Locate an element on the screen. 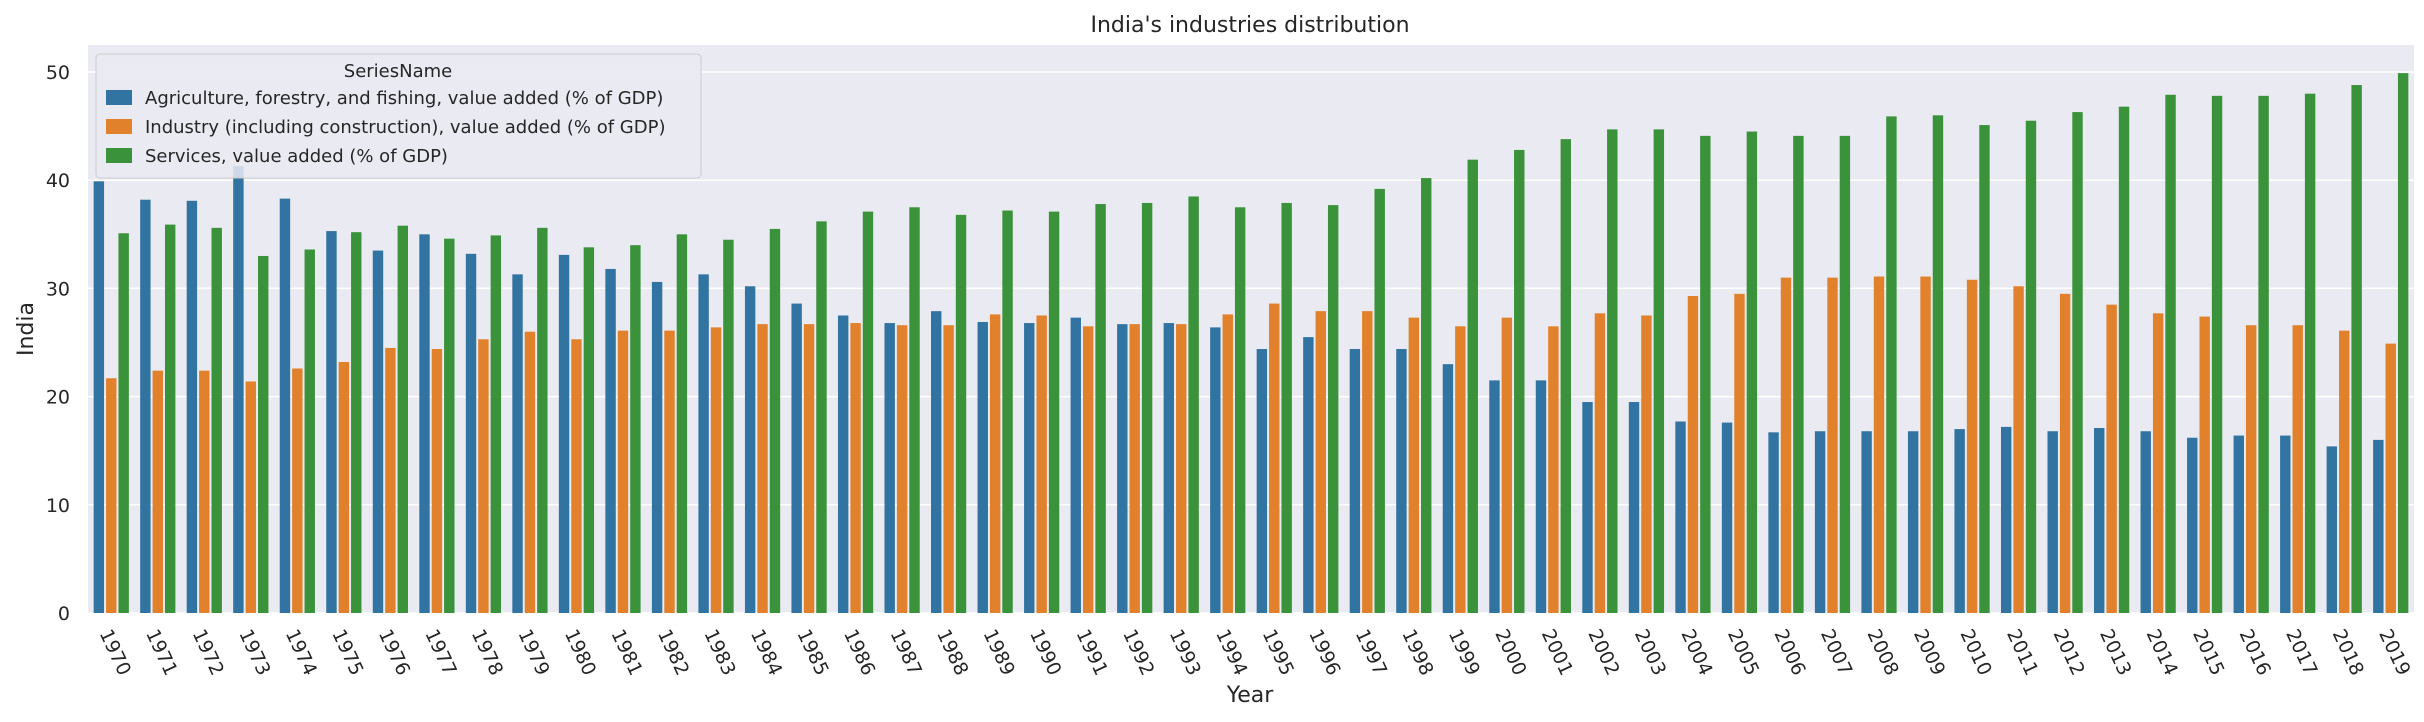  bar-e1812c-1984 is located at coordinates (762, 468).